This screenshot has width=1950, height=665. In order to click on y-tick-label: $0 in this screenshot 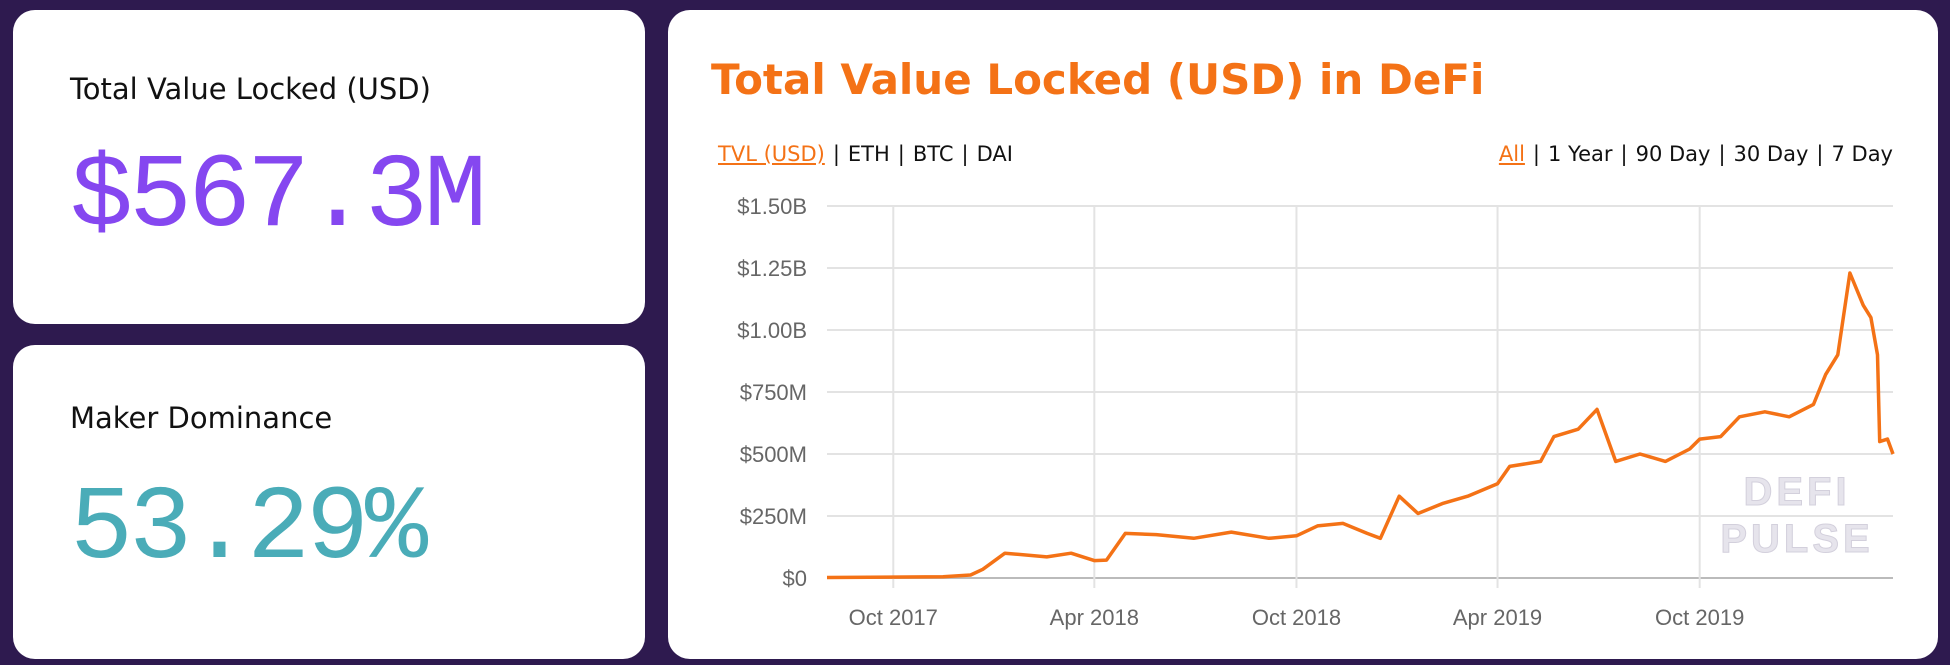, I will do `click(795, 578)`.